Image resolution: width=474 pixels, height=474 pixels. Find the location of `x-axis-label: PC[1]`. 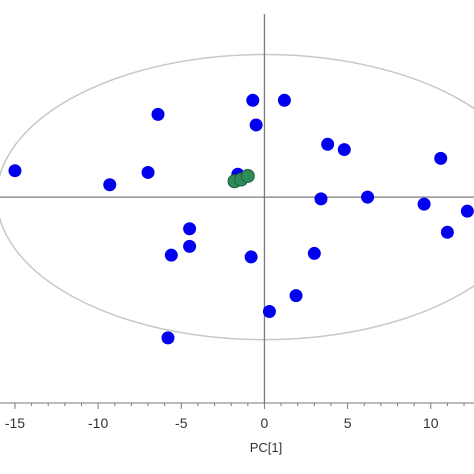

x-axis-label: PC[1] is located at coordinates (266, 447).